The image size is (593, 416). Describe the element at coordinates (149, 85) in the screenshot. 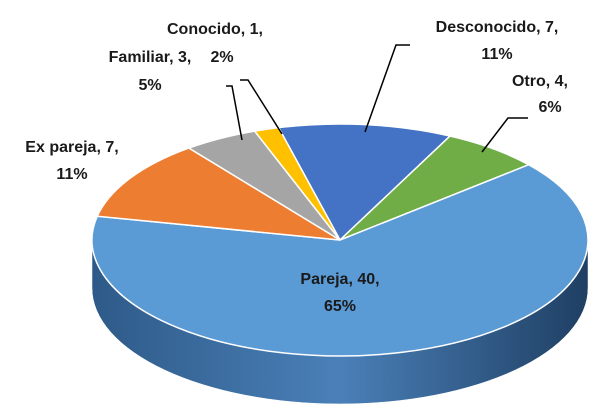

I see `data-label: 5%` at that location.